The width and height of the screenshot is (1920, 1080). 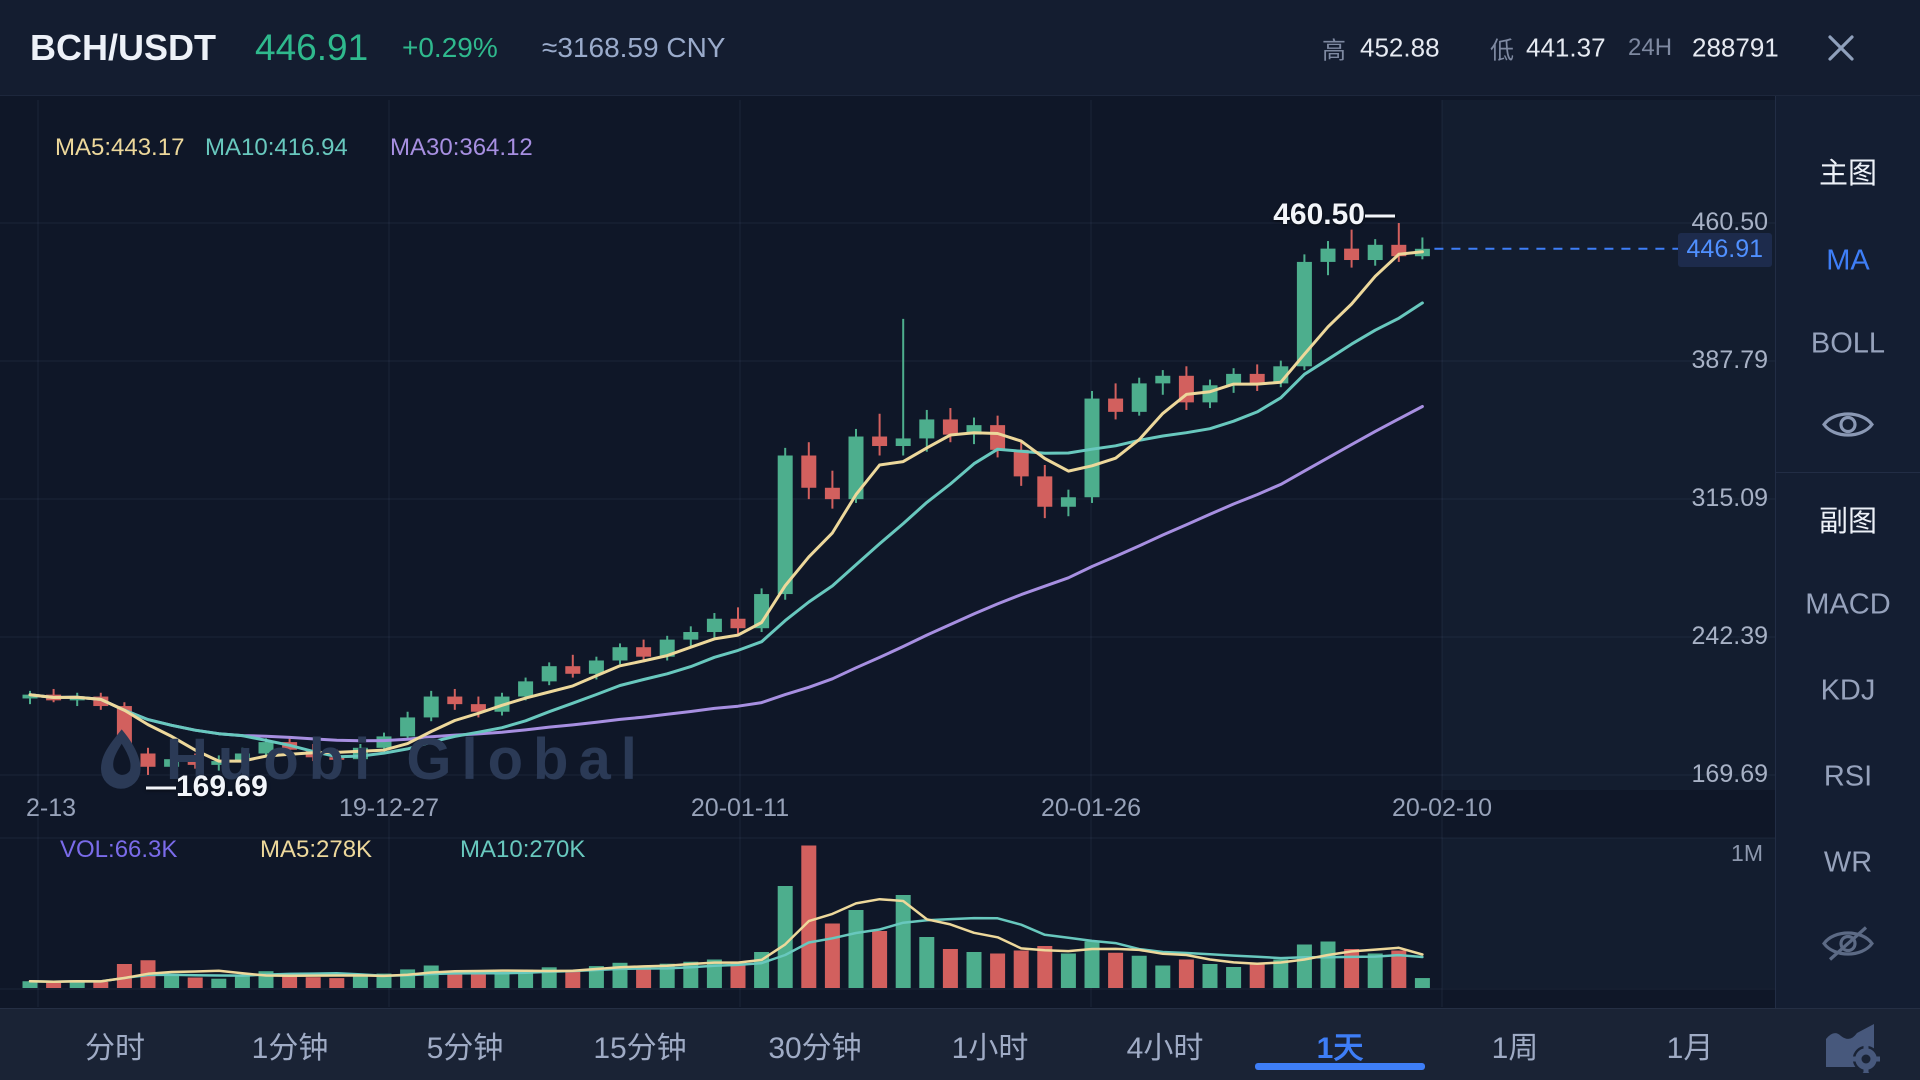 I want to click on low-label: 低, so click(x=1502, y=50).